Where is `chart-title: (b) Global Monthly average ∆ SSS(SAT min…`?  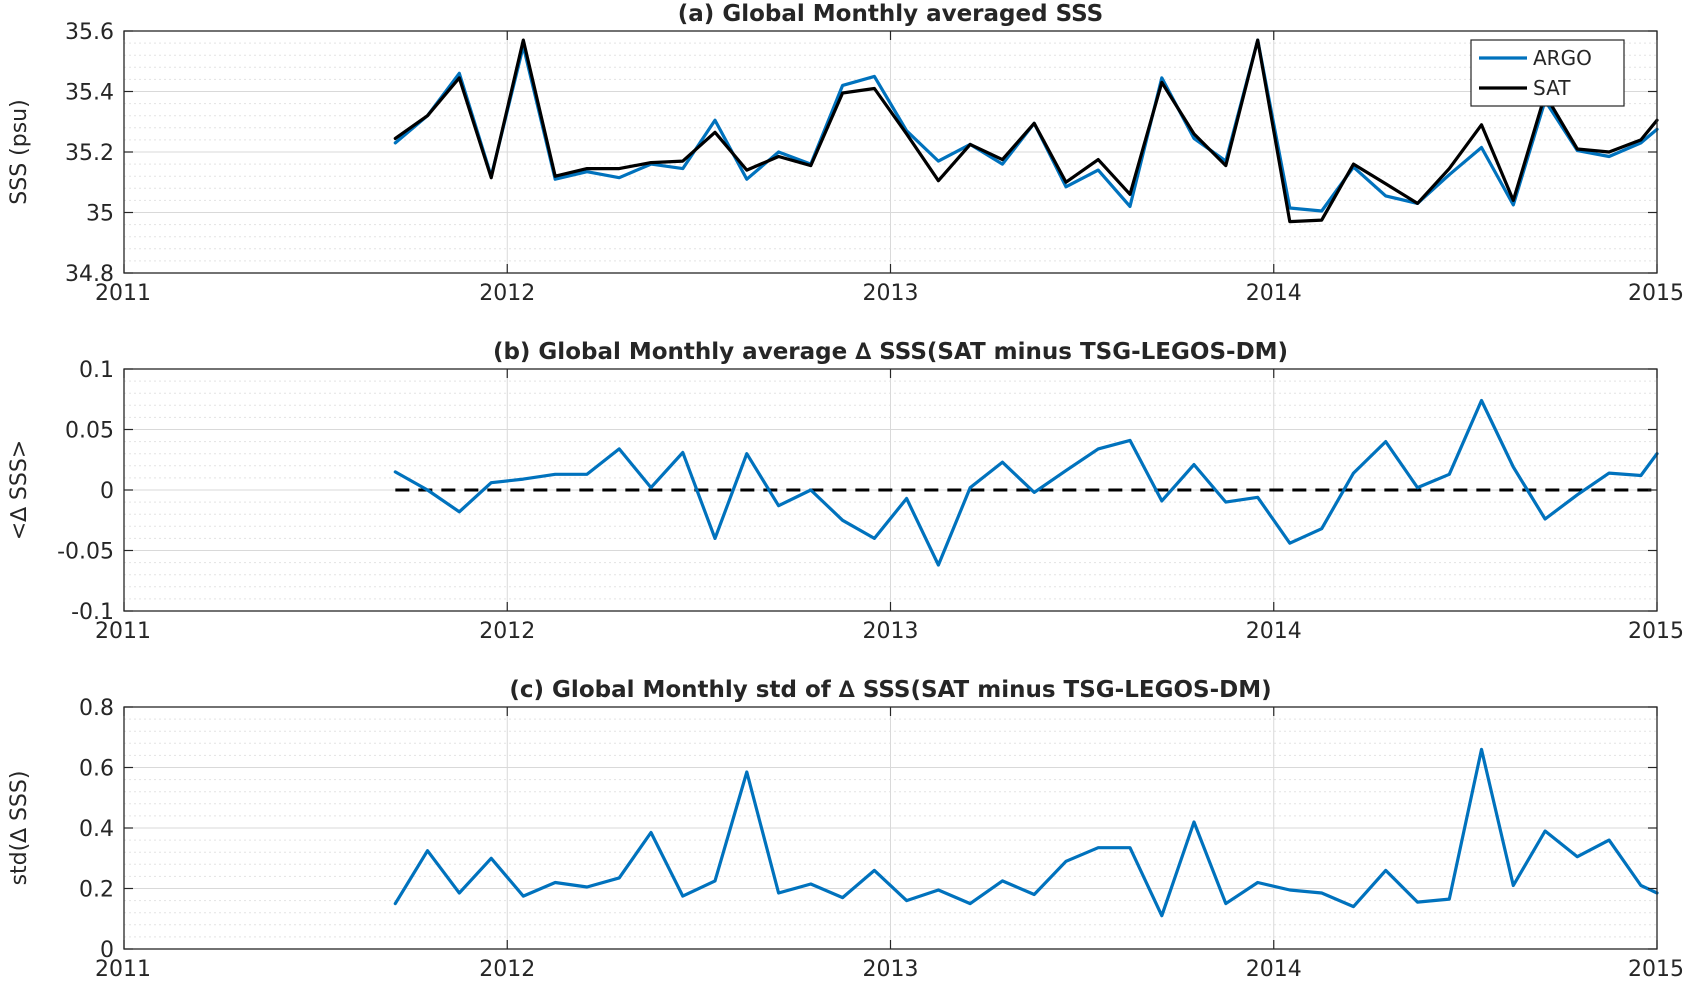
chart-title: (b) Global Monthly average ∆ SSS(SAT min… is located at coordinates (890, 352).